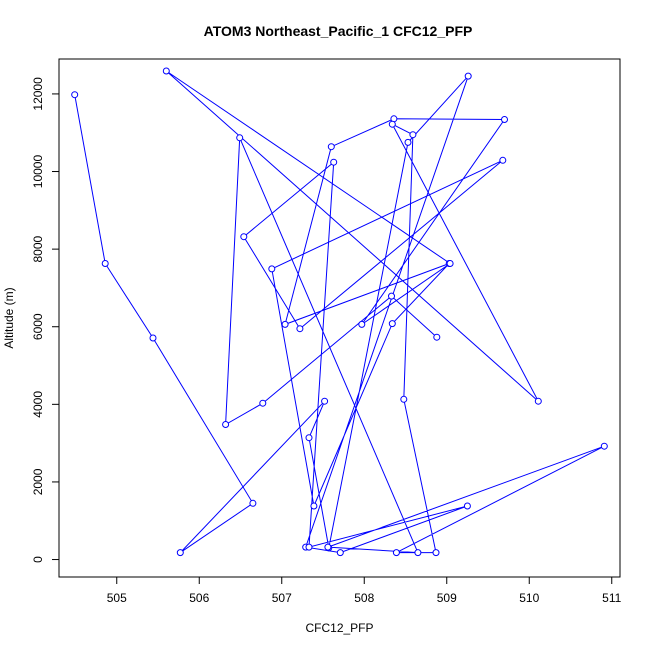 The image size is (650, 650). Describe the element at coordinates (38, 172) in the screenshot. I see `y-tick-label: 10000` at that location.